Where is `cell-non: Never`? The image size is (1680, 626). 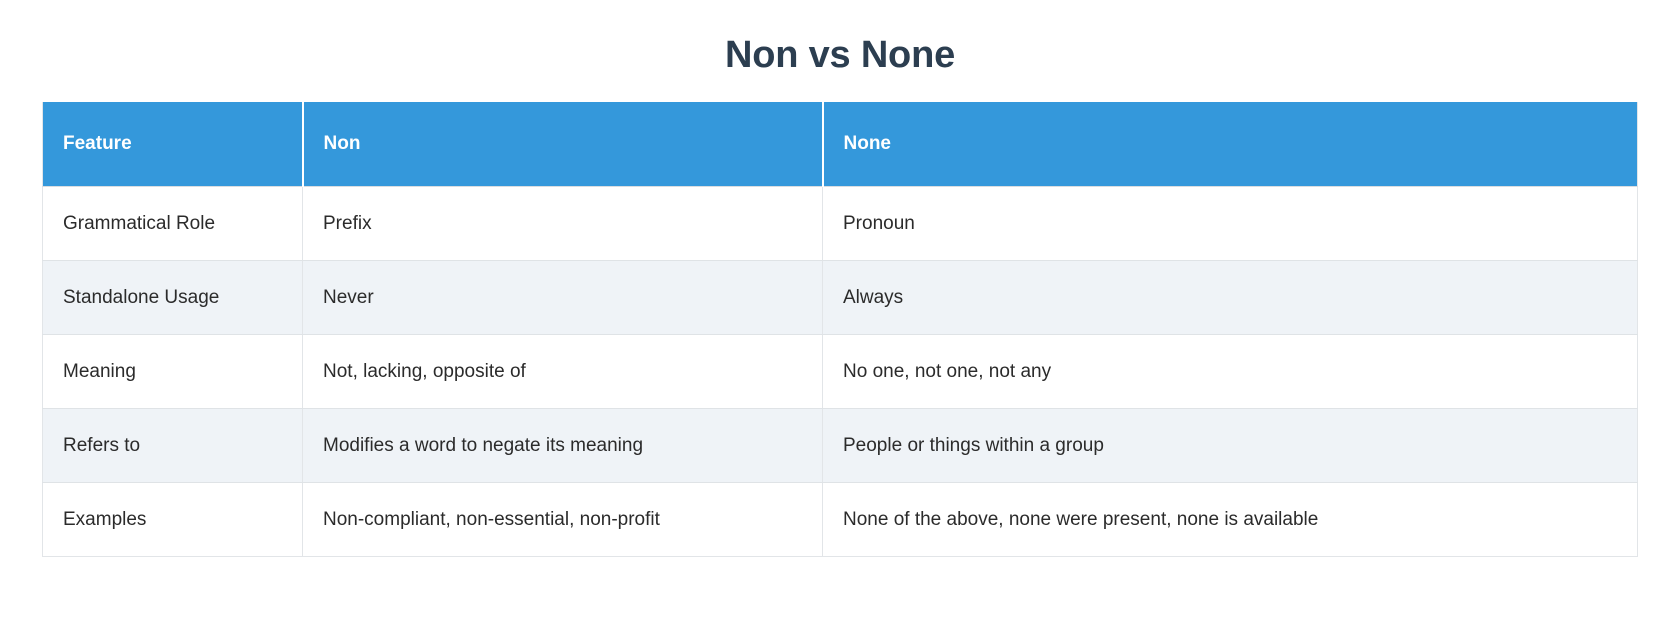 cell-non: Never is located at coordinates (562, 297).